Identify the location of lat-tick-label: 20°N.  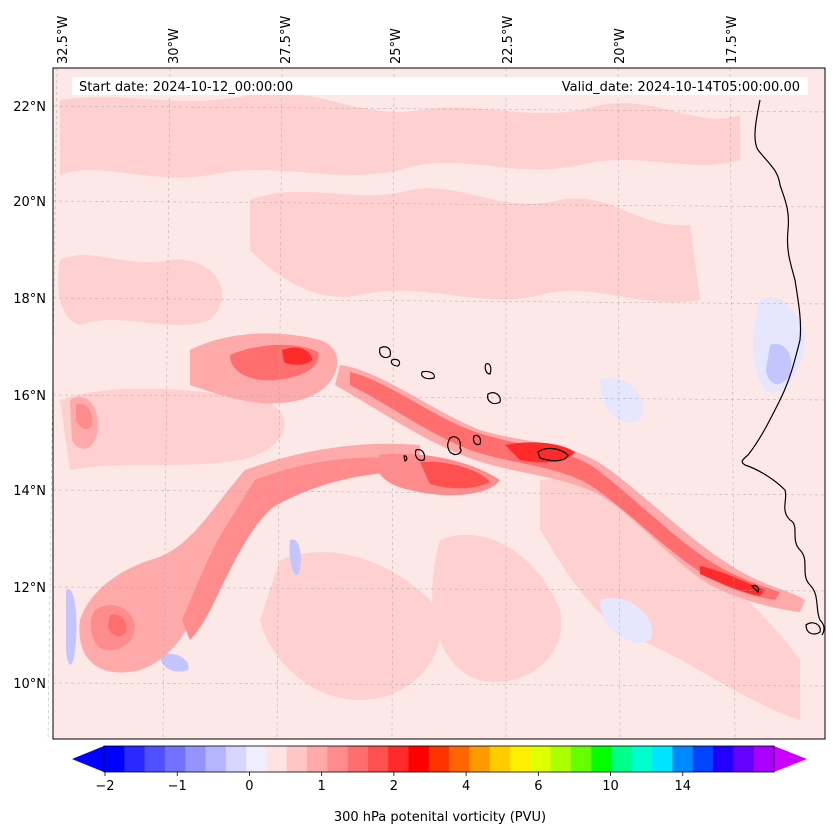
(29, 202).